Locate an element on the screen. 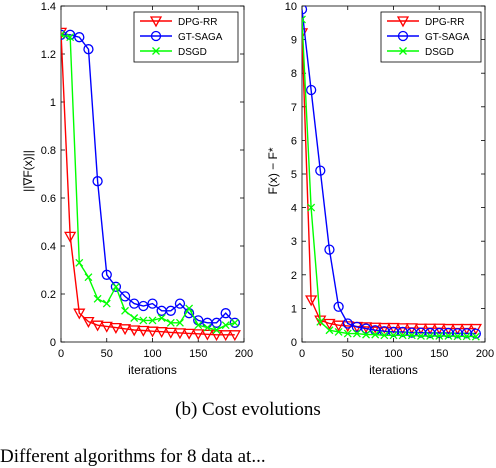 This screenshot has width=496, height=468. left-legend-marker-dpg-rr is located at coordinates (156, 22).